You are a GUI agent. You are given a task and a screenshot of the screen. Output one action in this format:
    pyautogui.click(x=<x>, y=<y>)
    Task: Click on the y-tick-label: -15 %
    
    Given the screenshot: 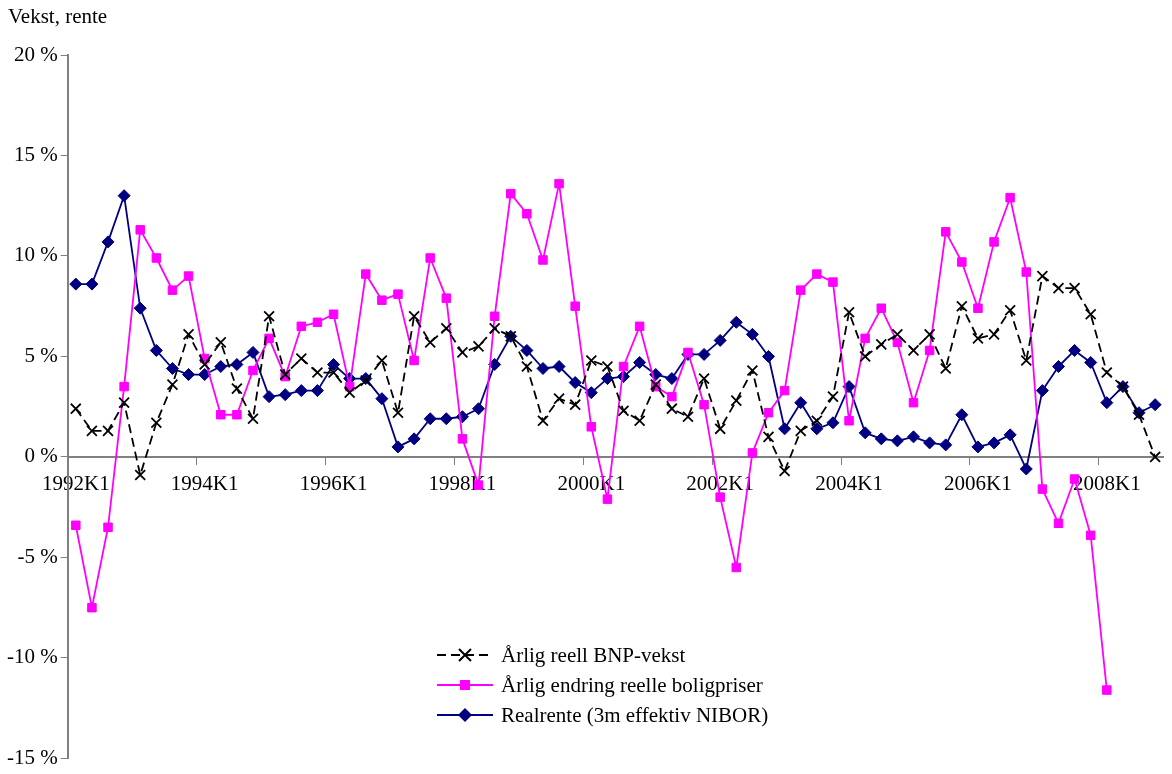 What is the action you would take?
    pyautogui.click(x=32, y=756)
    